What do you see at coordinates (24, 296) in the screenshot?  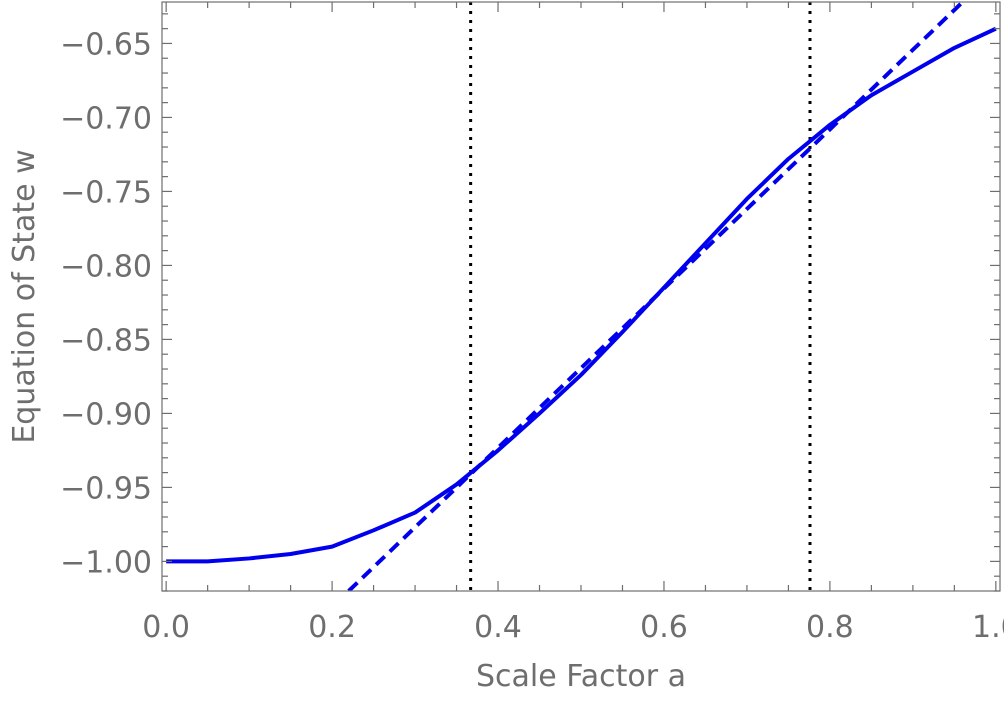 I see `y-axis-title: Equation of State w` at bounding box center [24, 296].